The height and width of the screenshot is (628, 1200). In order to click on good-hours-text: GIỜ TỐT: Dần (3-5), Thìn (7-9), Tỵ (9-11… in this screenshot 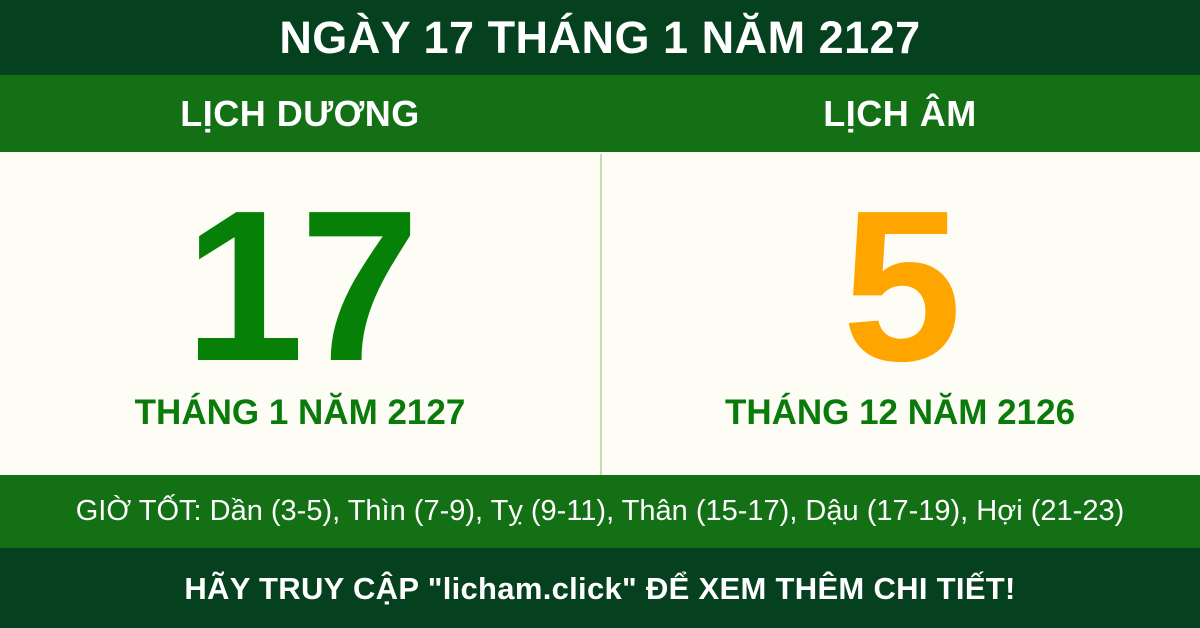, I will do `click(600, 511)`.